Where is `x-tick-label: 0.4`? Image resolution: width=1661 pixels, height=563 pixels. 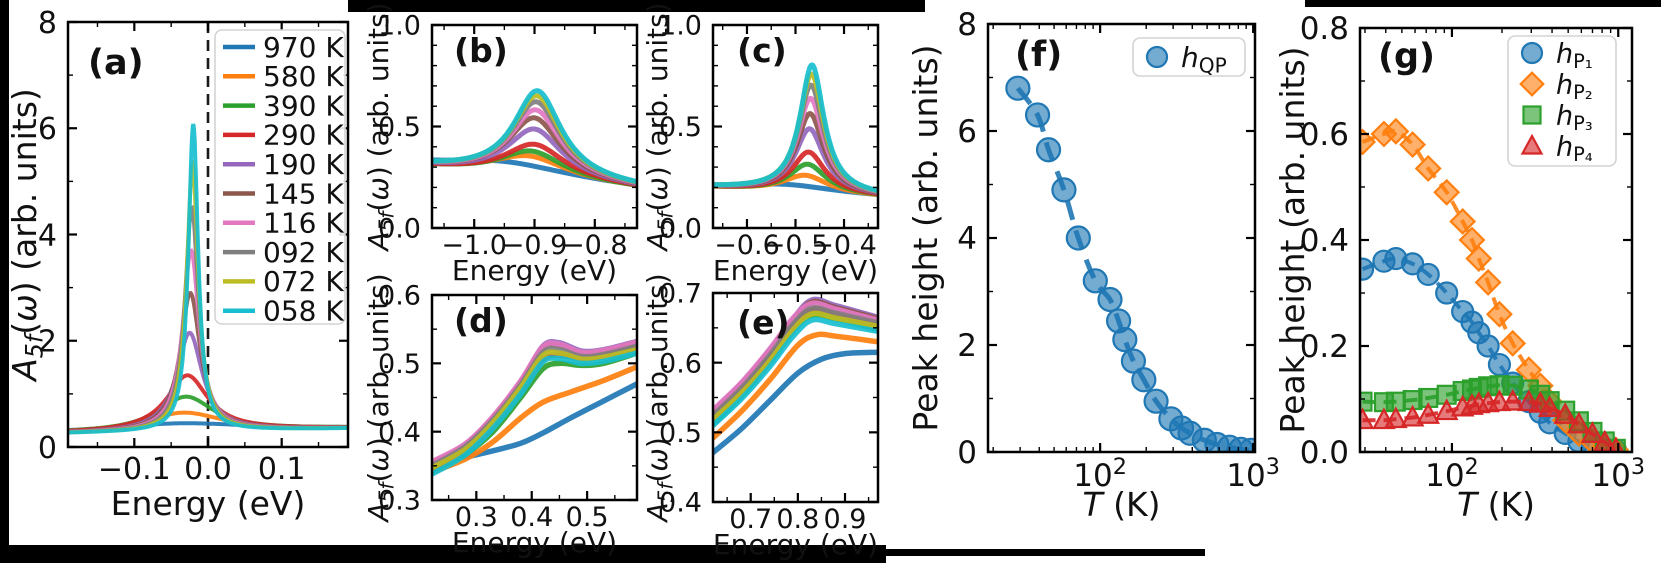 x-tick-label: 0.4 is located at coordinates (531, 517).